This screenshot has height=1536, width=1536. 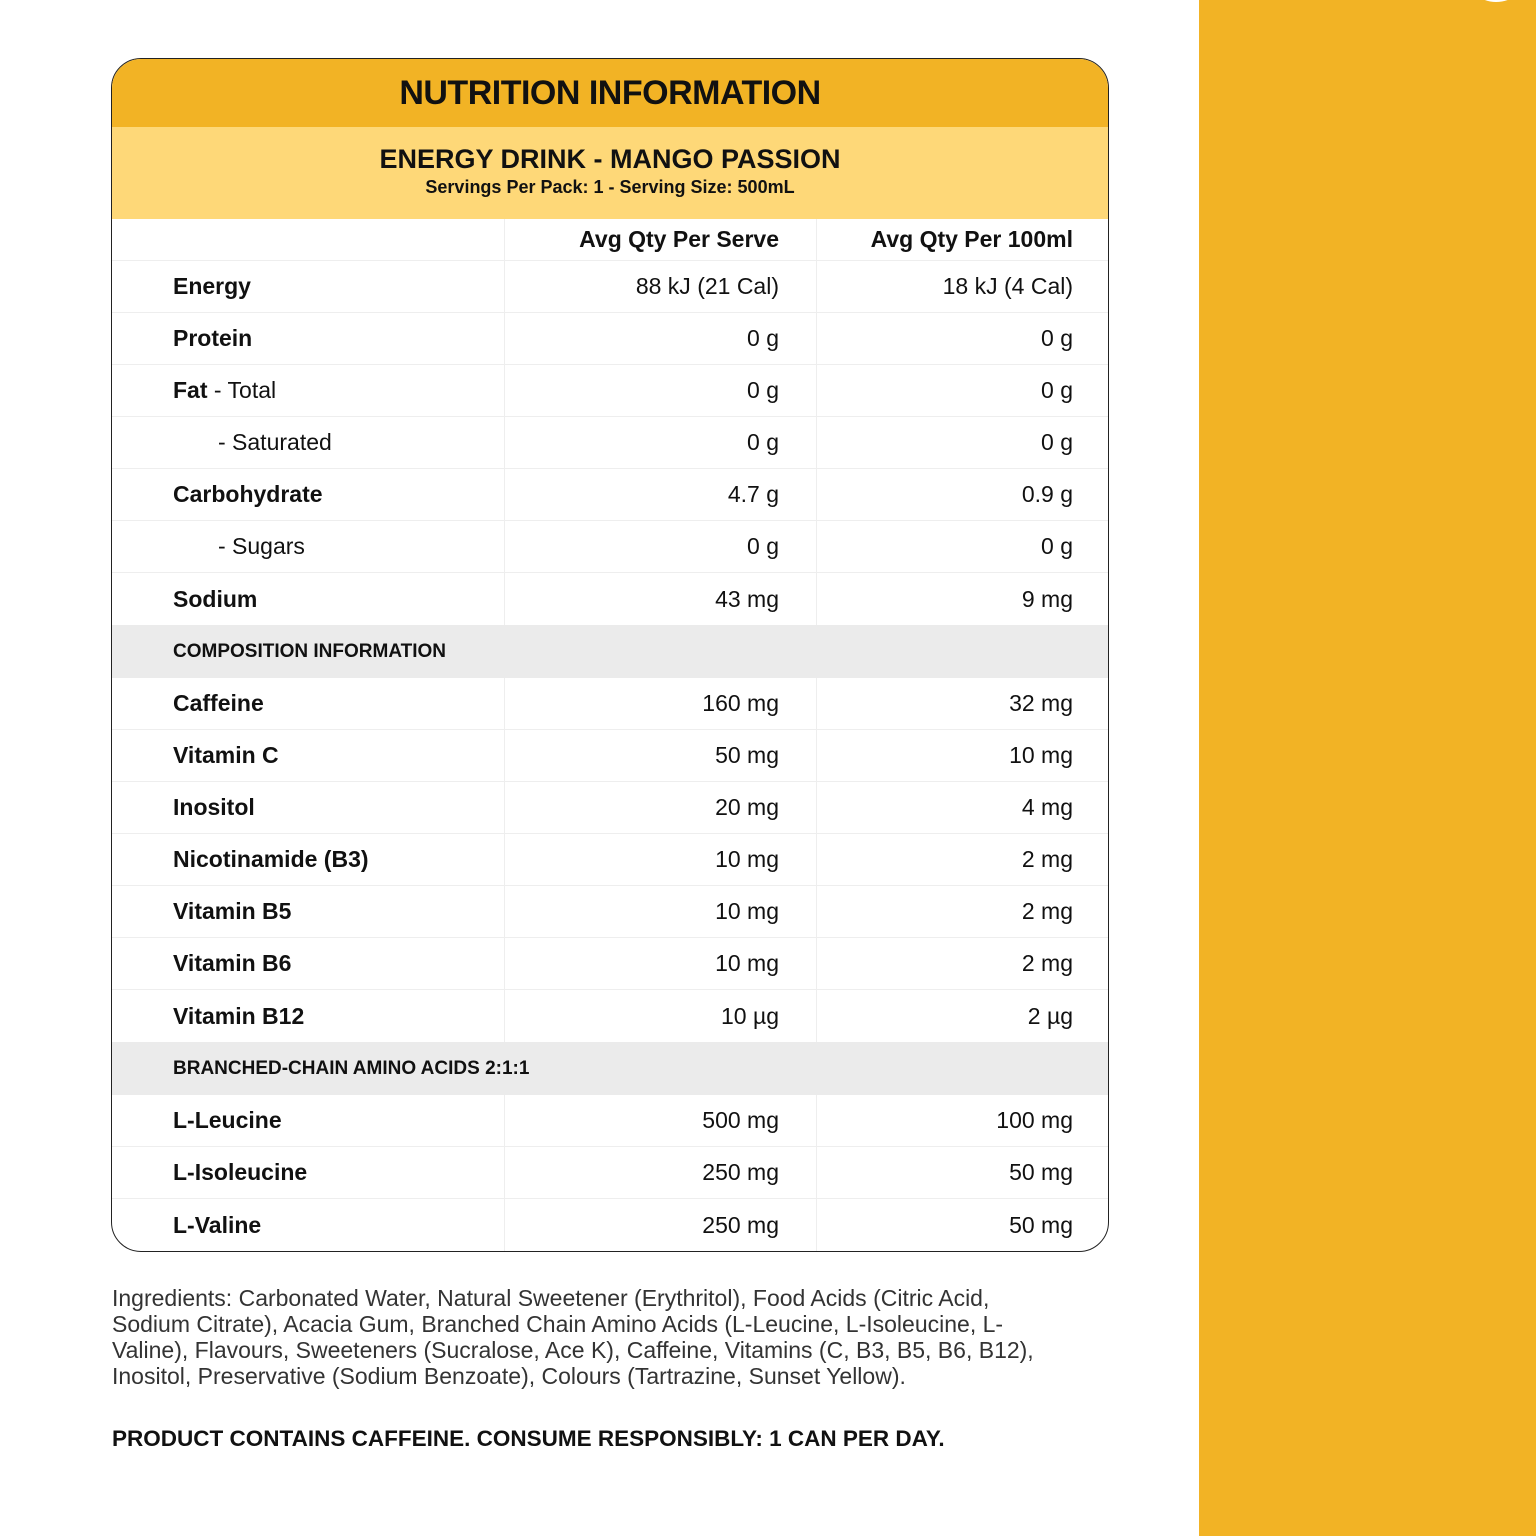 I want to click on table-row: Carbohydrate 4.7 g 0.9 g, so click(x=610, y=495).